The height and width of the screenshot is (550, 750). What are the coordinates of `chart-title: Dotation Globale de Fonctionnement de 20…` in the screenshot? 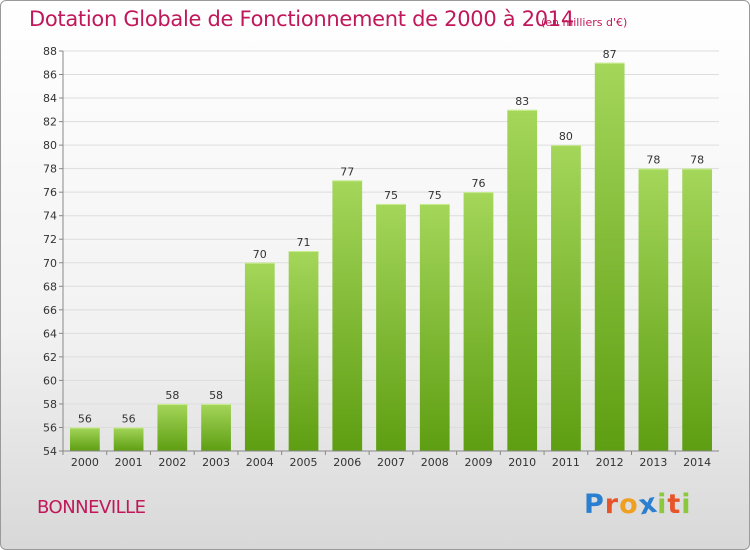 It's located at (301, 19).